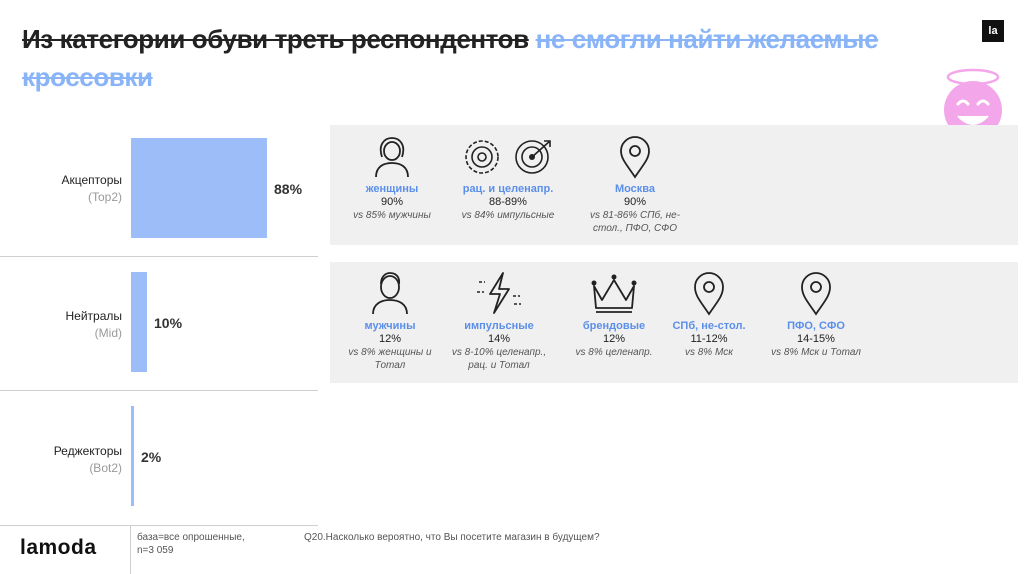 This screenshot has height=574, width=1024. What do you see at coordinates (614, 293) in the screenshot?
I see `crown-icon` at bounding box center [614, 293].